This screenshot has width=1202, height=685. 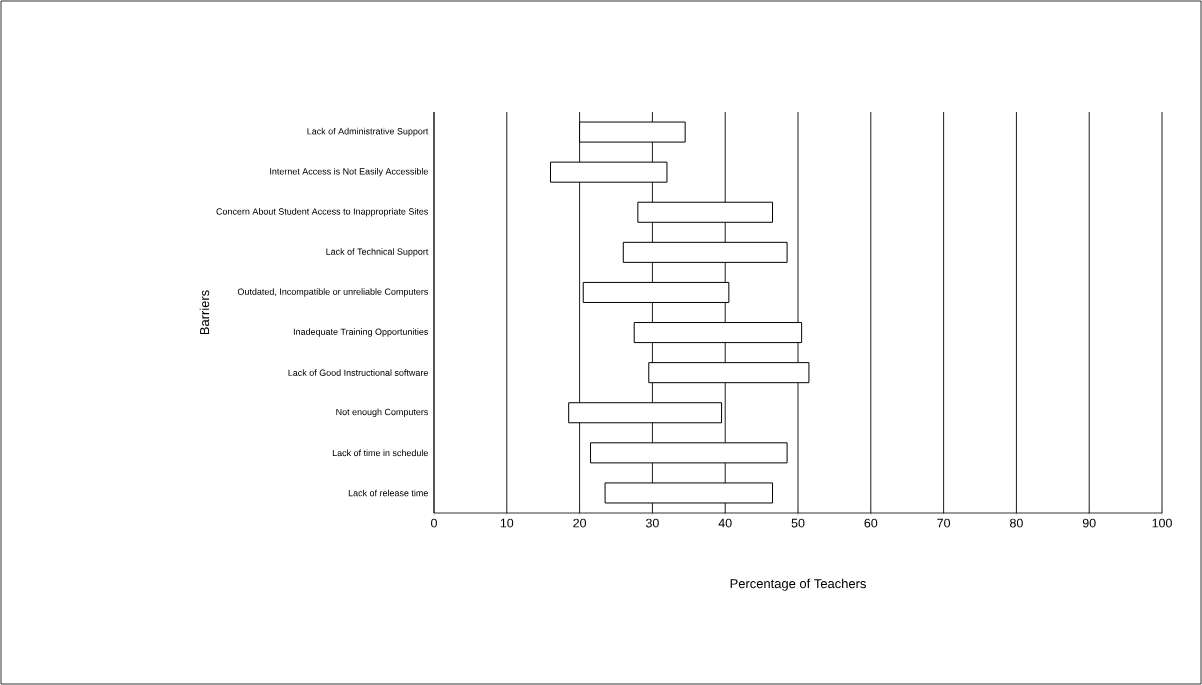 What do you see at coordinates (380, 453) in the screenshot?
I see `y-tick-label: Lack of time in schedule` at bounding box center [380, 453].